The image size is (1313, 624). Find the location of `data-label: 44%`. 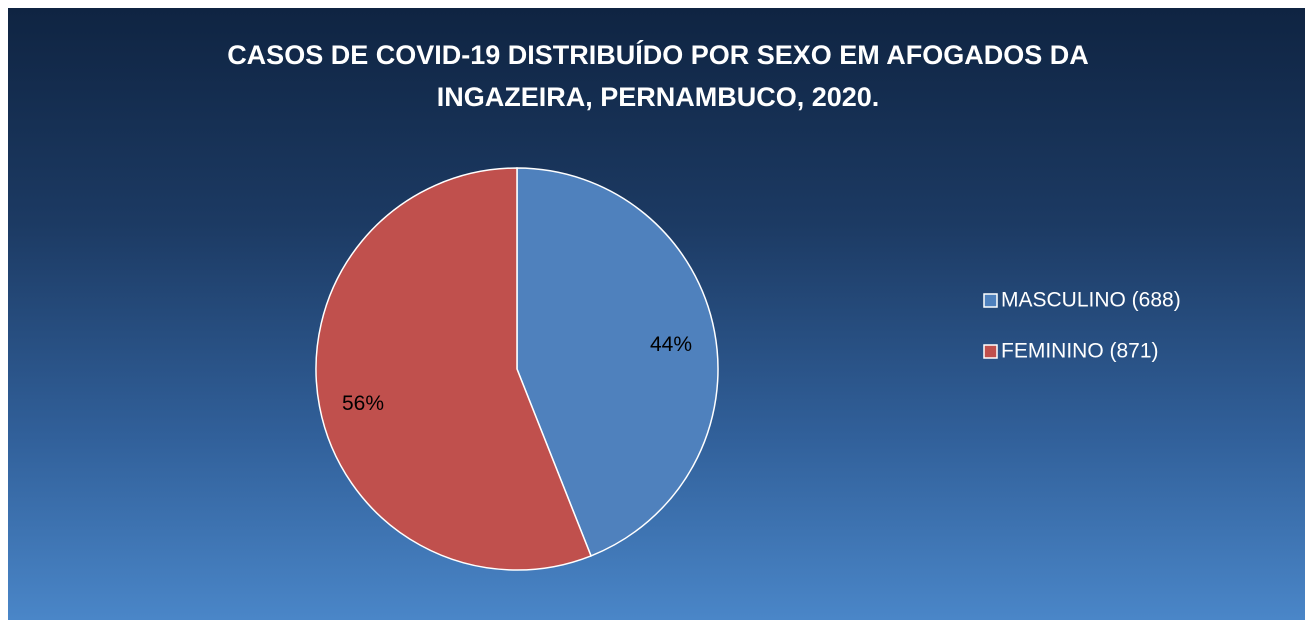

data-label: 44% is located at coordinates (671, 344).